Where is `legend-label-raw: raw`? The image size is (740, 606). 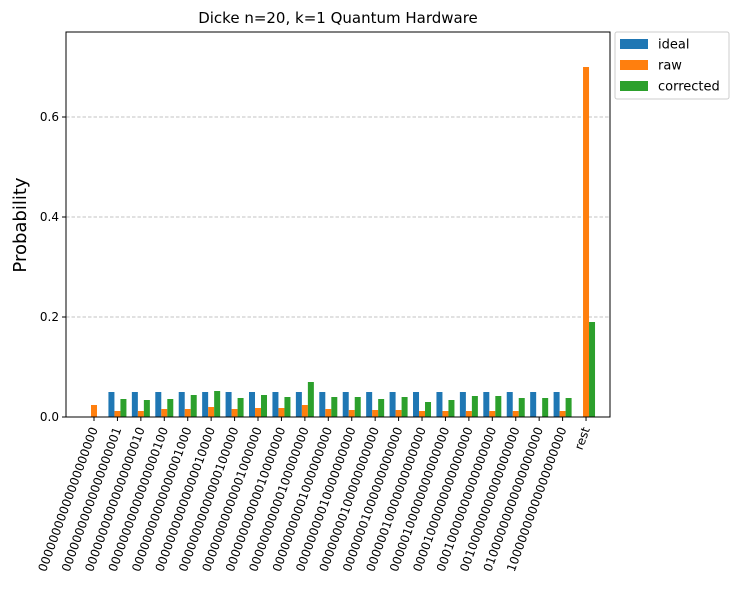
legend-label-raw: raw is located at coordinates (670, 66).